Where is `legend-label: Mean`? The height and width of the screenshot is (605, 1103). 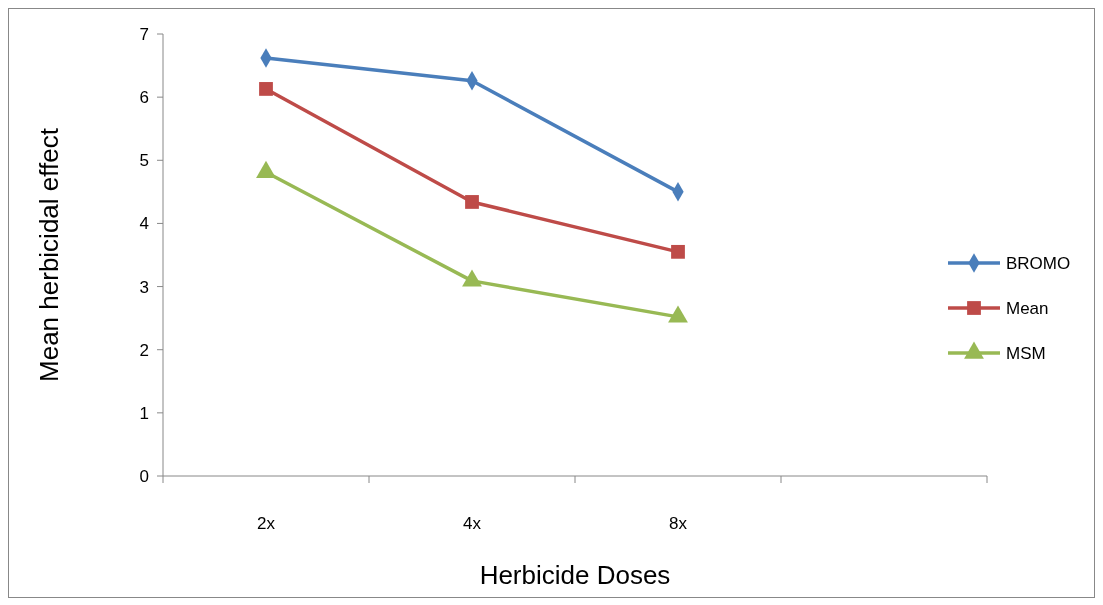 legend-label: Mean is located at coordinates (1027, 308).